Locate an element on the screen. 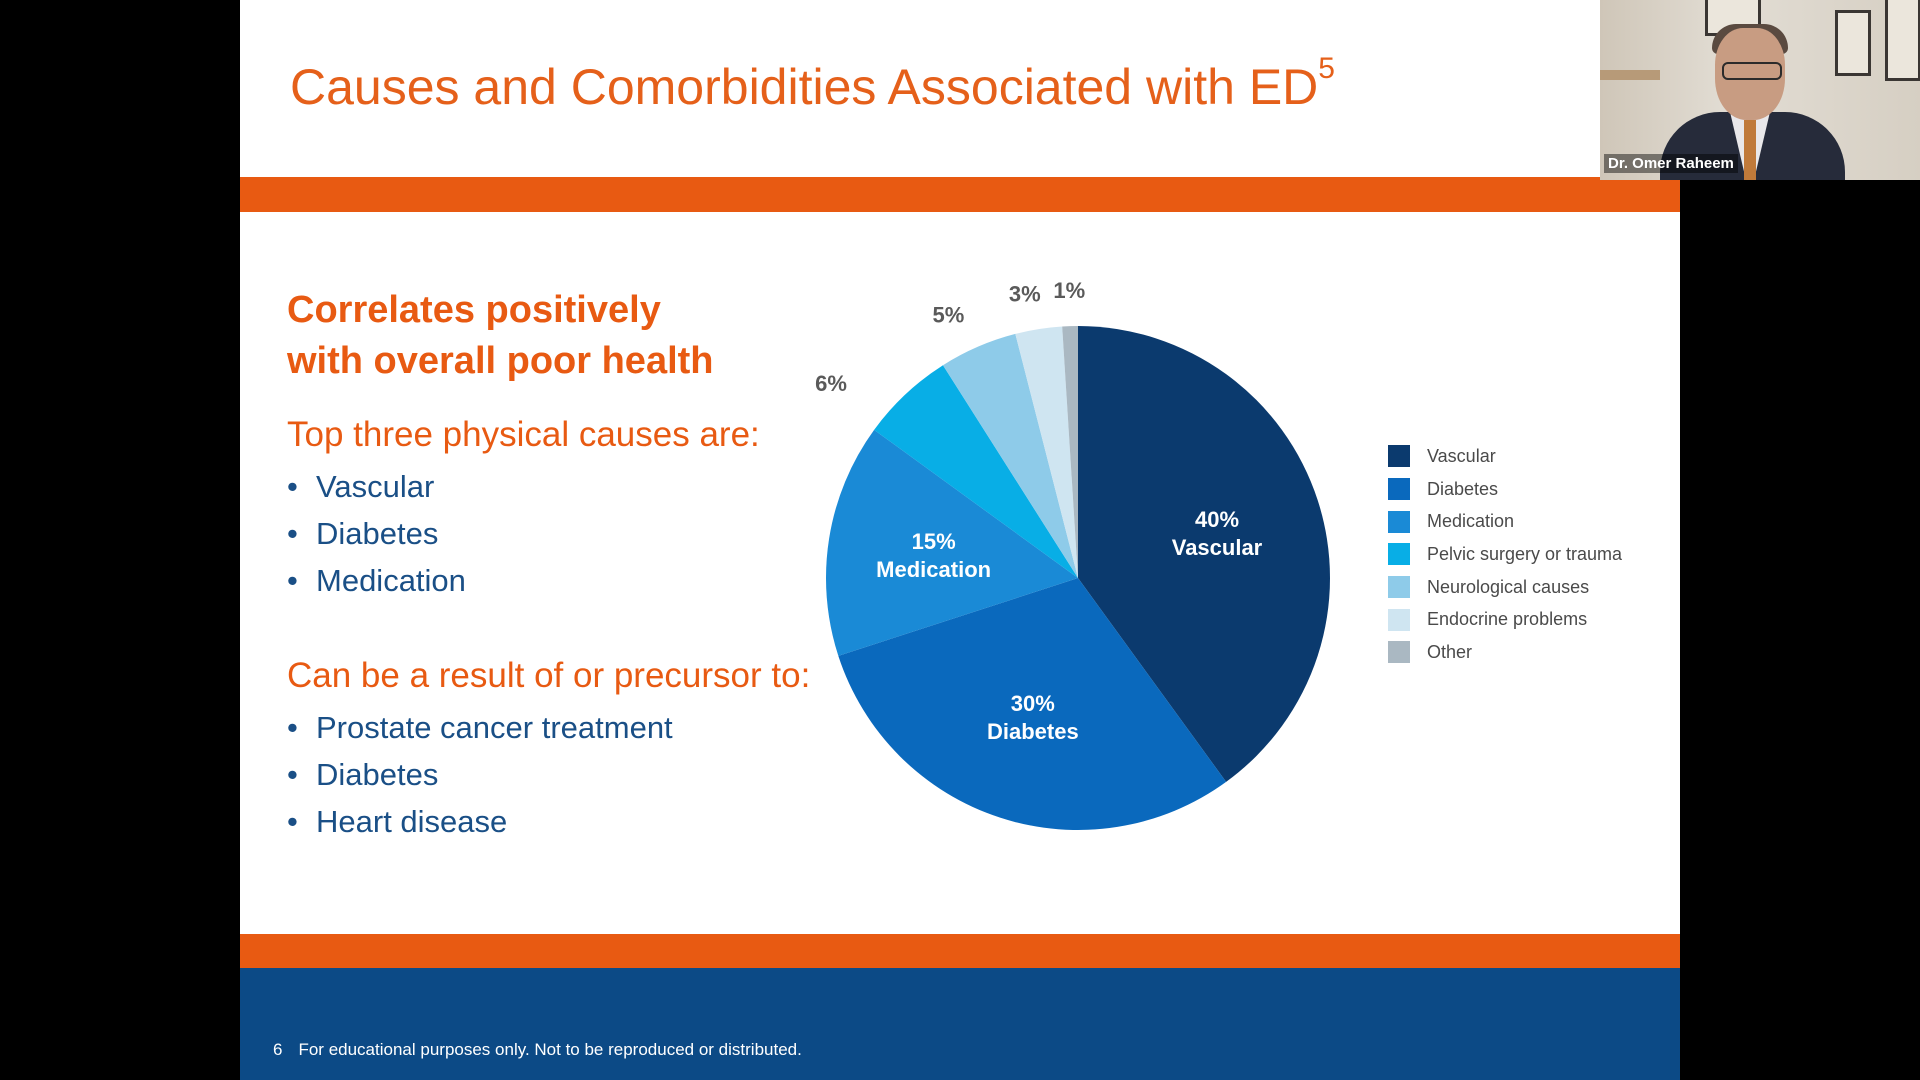 Image resolution: width=1920 pixels, height=1080 pixels. slice-value-label: 15% is located at coordinates (934, 541).